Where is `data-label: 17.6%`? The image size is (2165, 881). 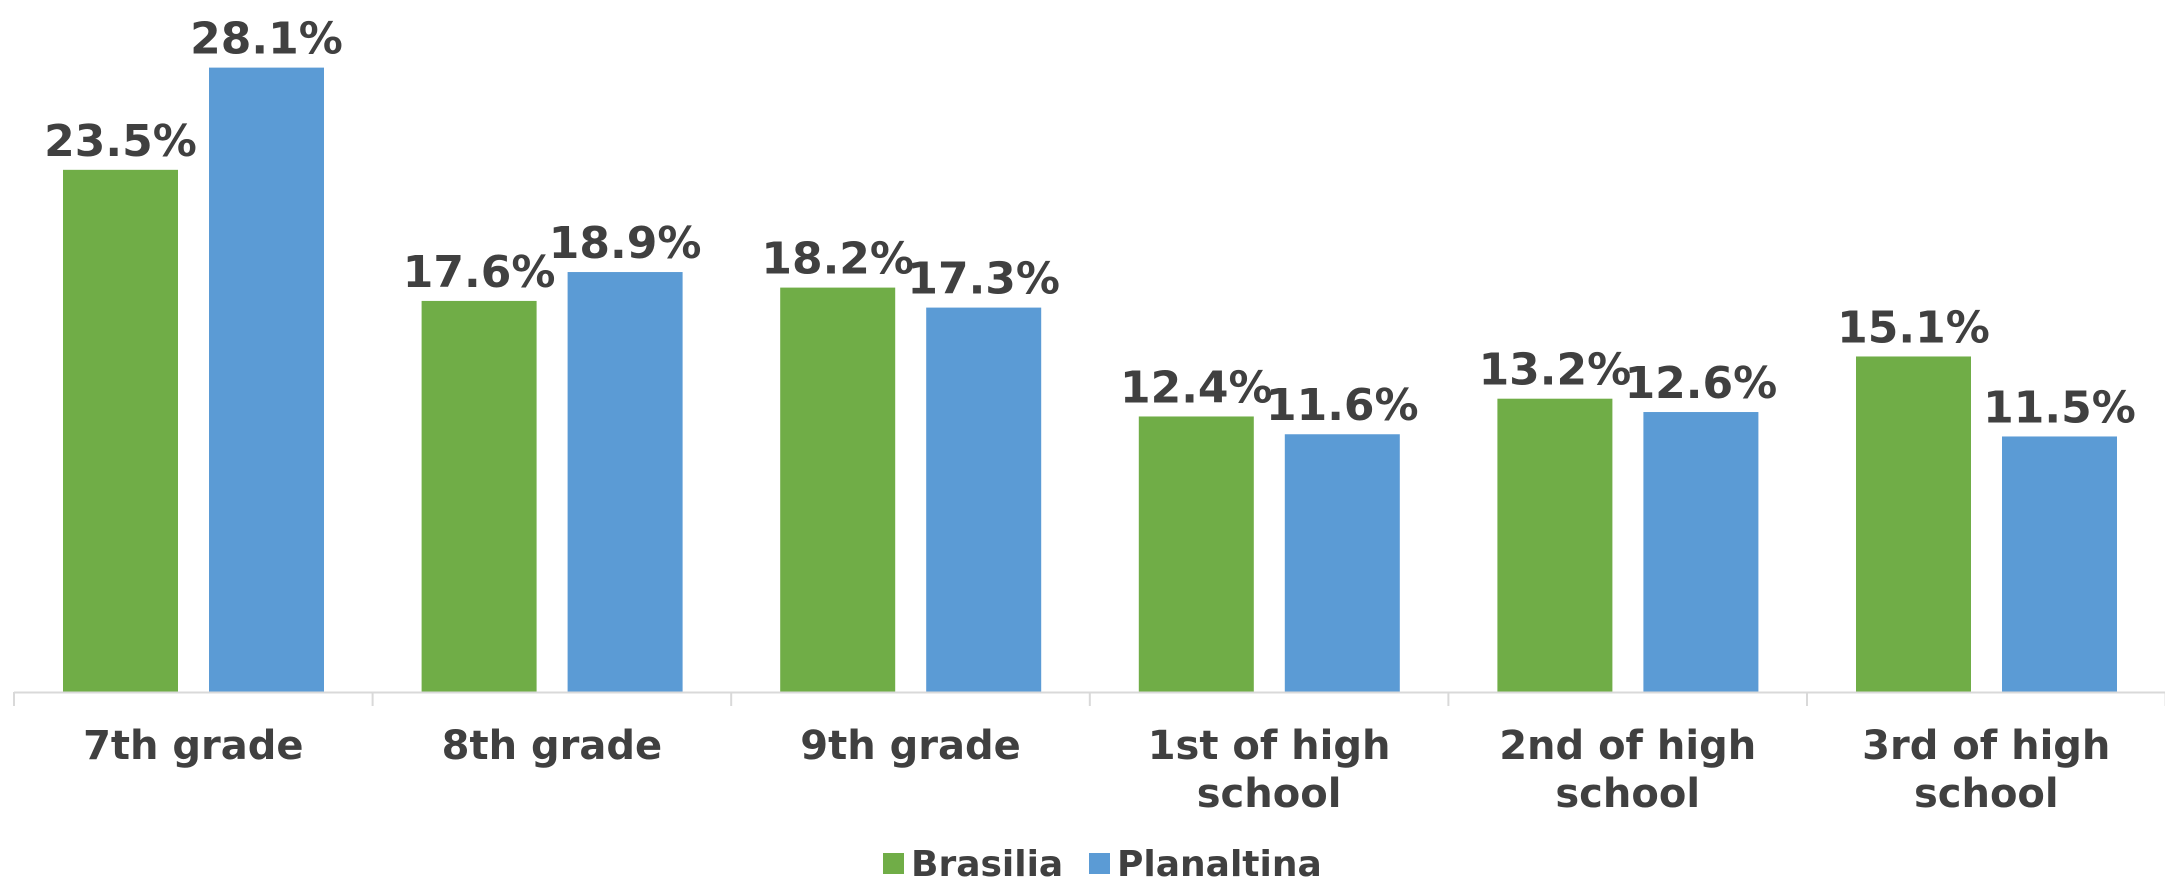 data-label: 17.6% is located at coordinates (479, 272).